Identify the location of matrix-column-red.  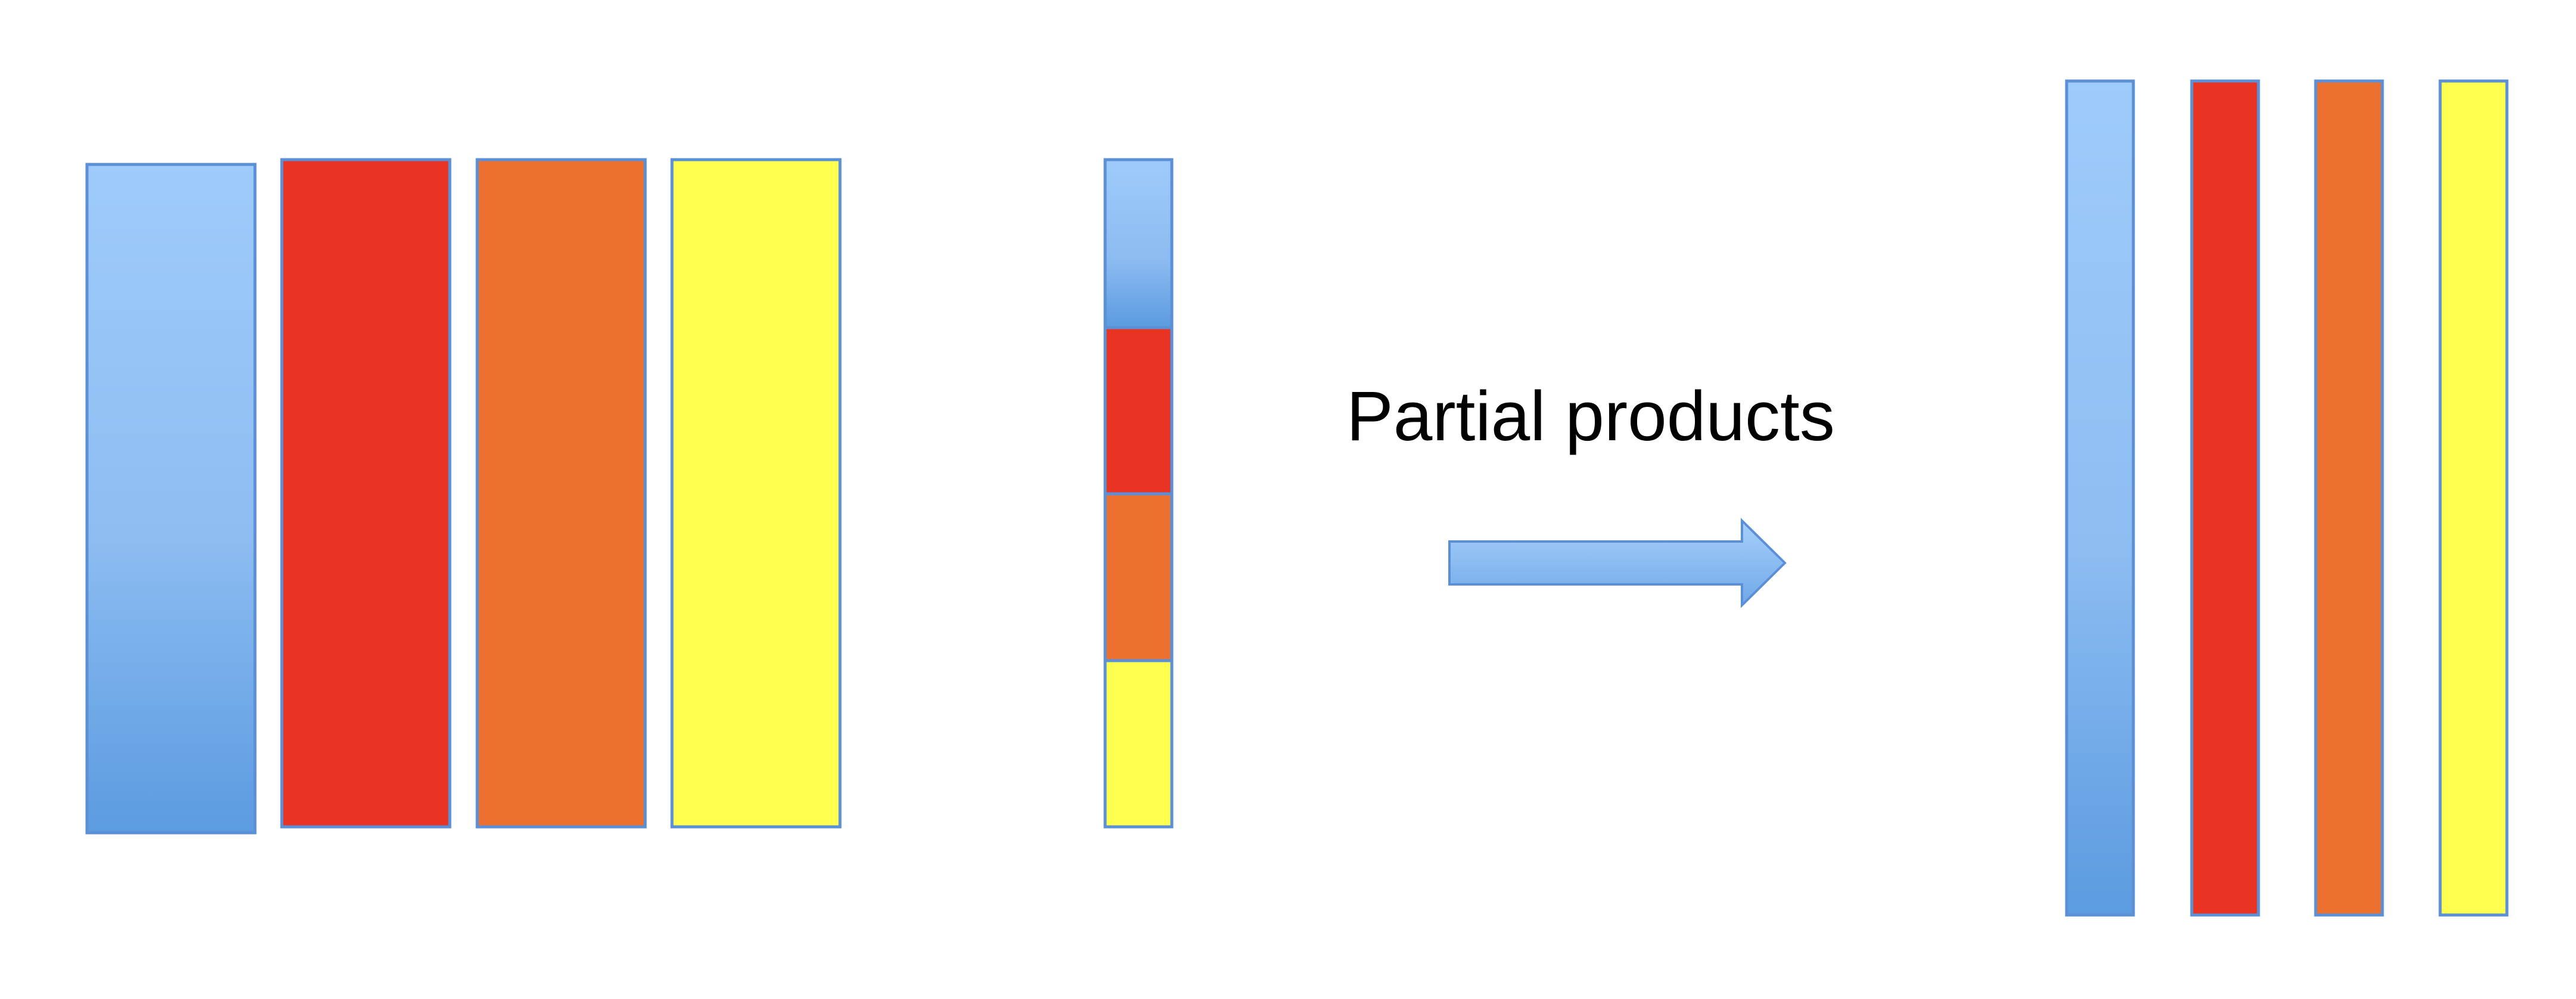
(366, 494).